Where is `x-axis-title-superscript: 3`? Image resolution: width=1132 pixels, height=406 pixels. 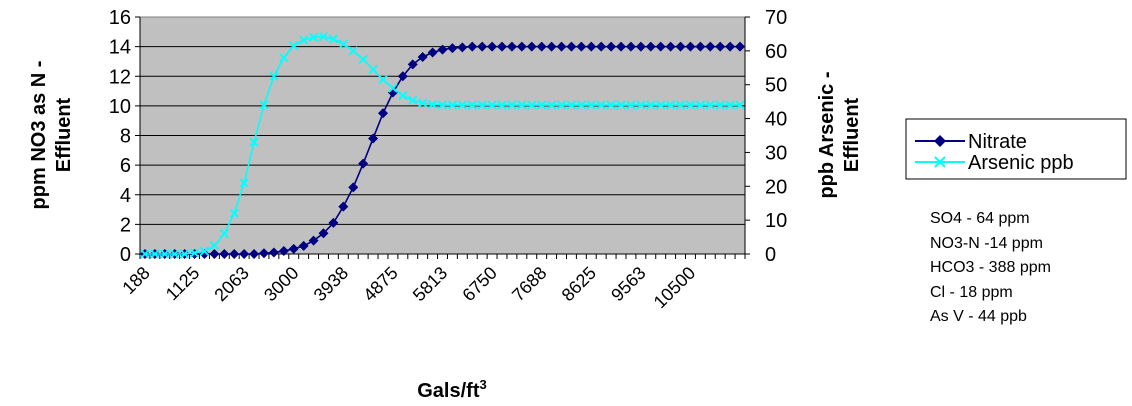 x-axis-title-superscript: 3 is located at coordinates (483, 384).